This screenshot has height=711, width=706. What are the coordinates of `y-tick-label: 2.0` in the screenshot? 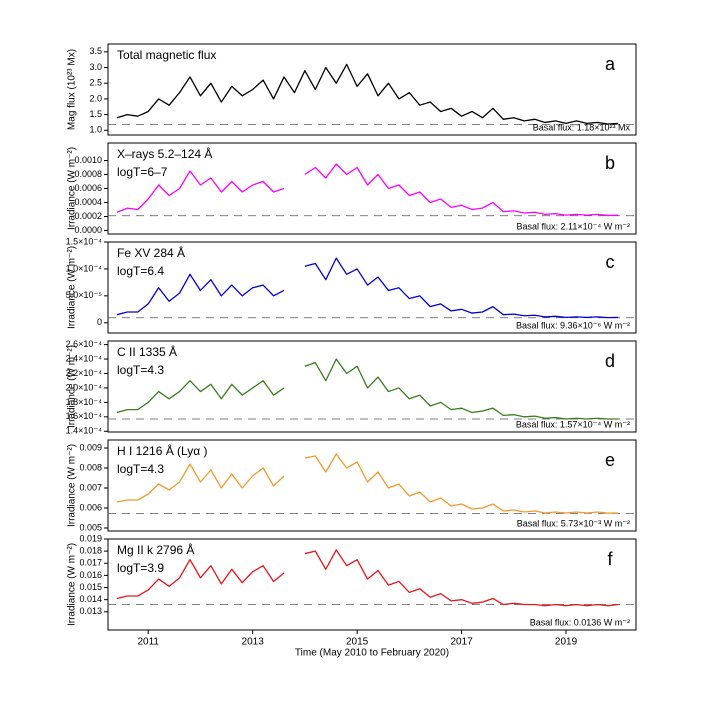 It's located at (95, 98).